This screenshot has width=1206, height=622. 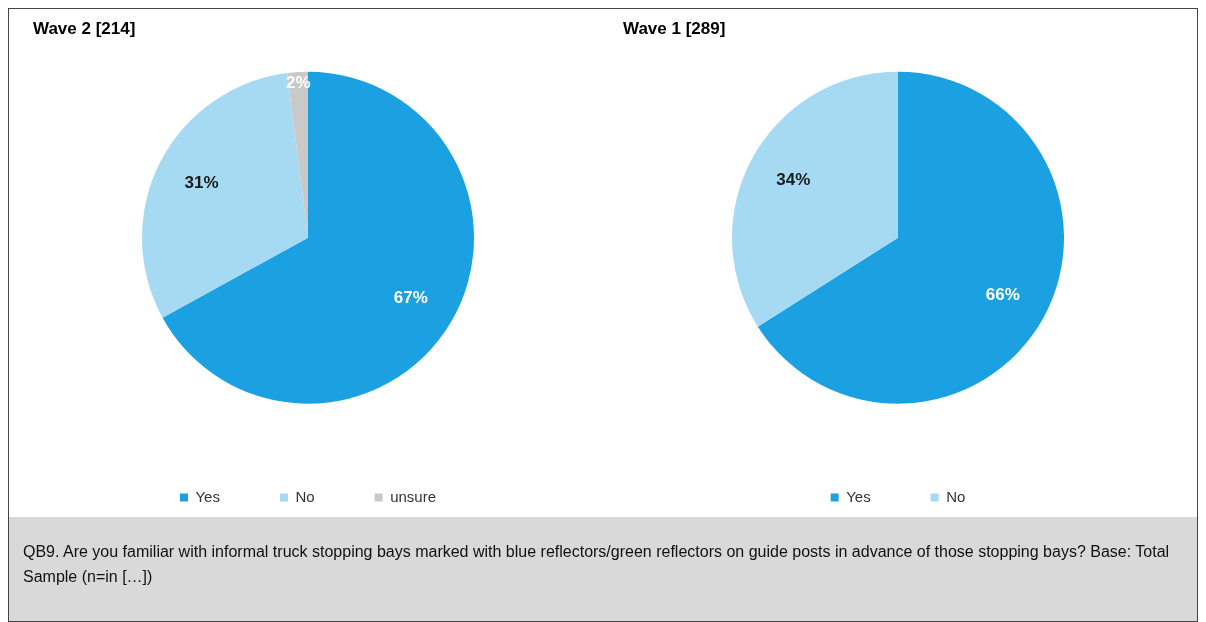 I want to click on data-label: 67%, so click(x=410, y=298).